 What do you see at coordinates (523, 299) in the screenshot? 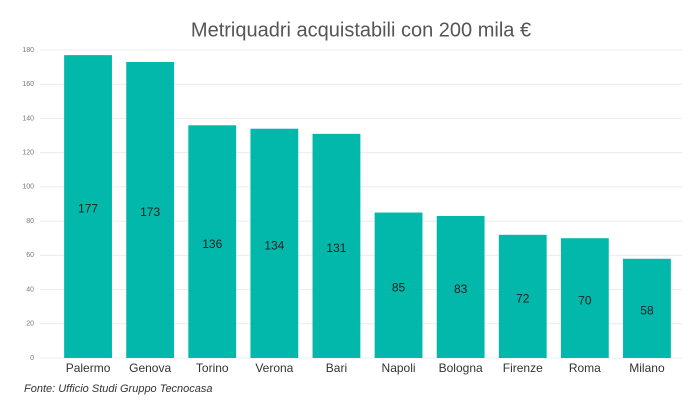
I see `data-label: 72` at bounding box center [523, 299].